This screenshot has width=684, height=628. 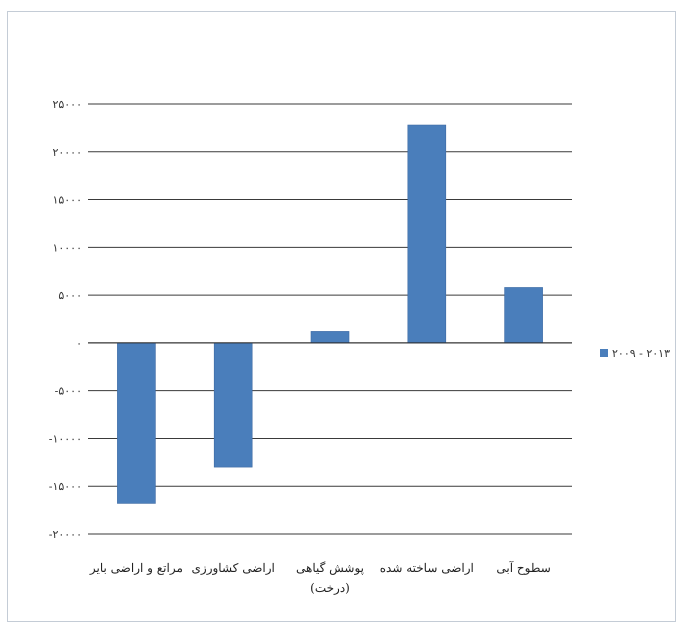 What do you see at coordinates (67, 247) in the screenshot?
I see `y-tick-label: ۱۰۰۰۰` at bounding box center [67, 247].